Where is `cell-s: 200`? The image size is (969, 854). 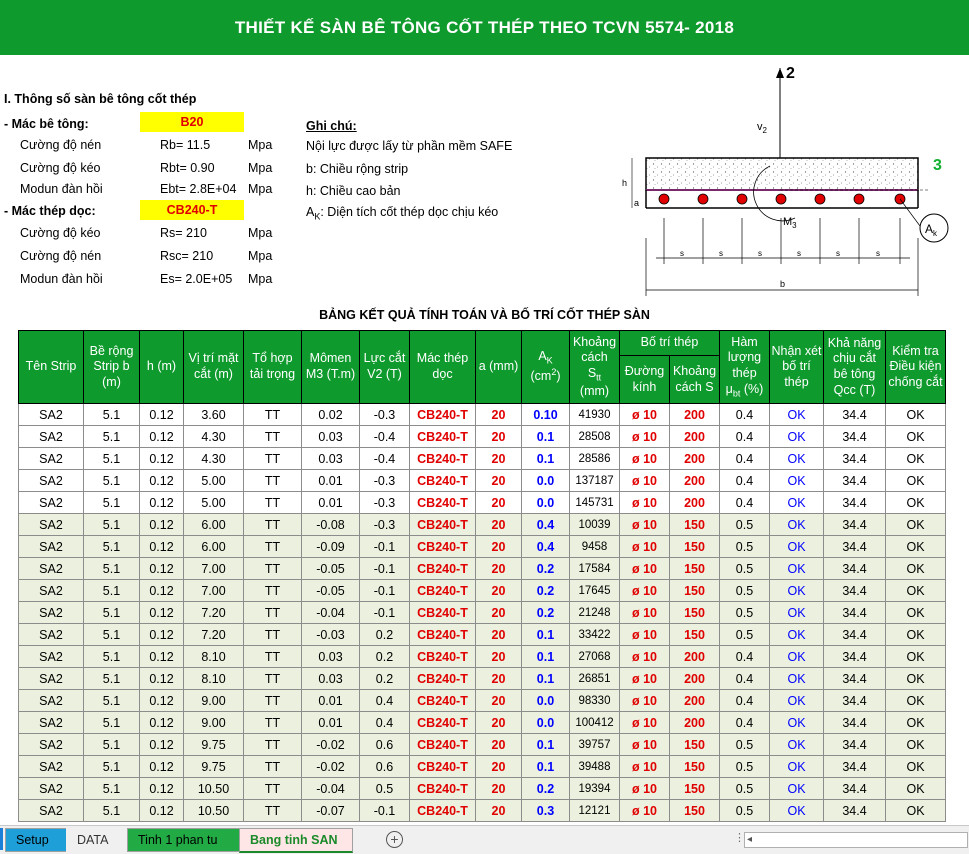 cell-s: 200 is located at coordinates (694, 480).